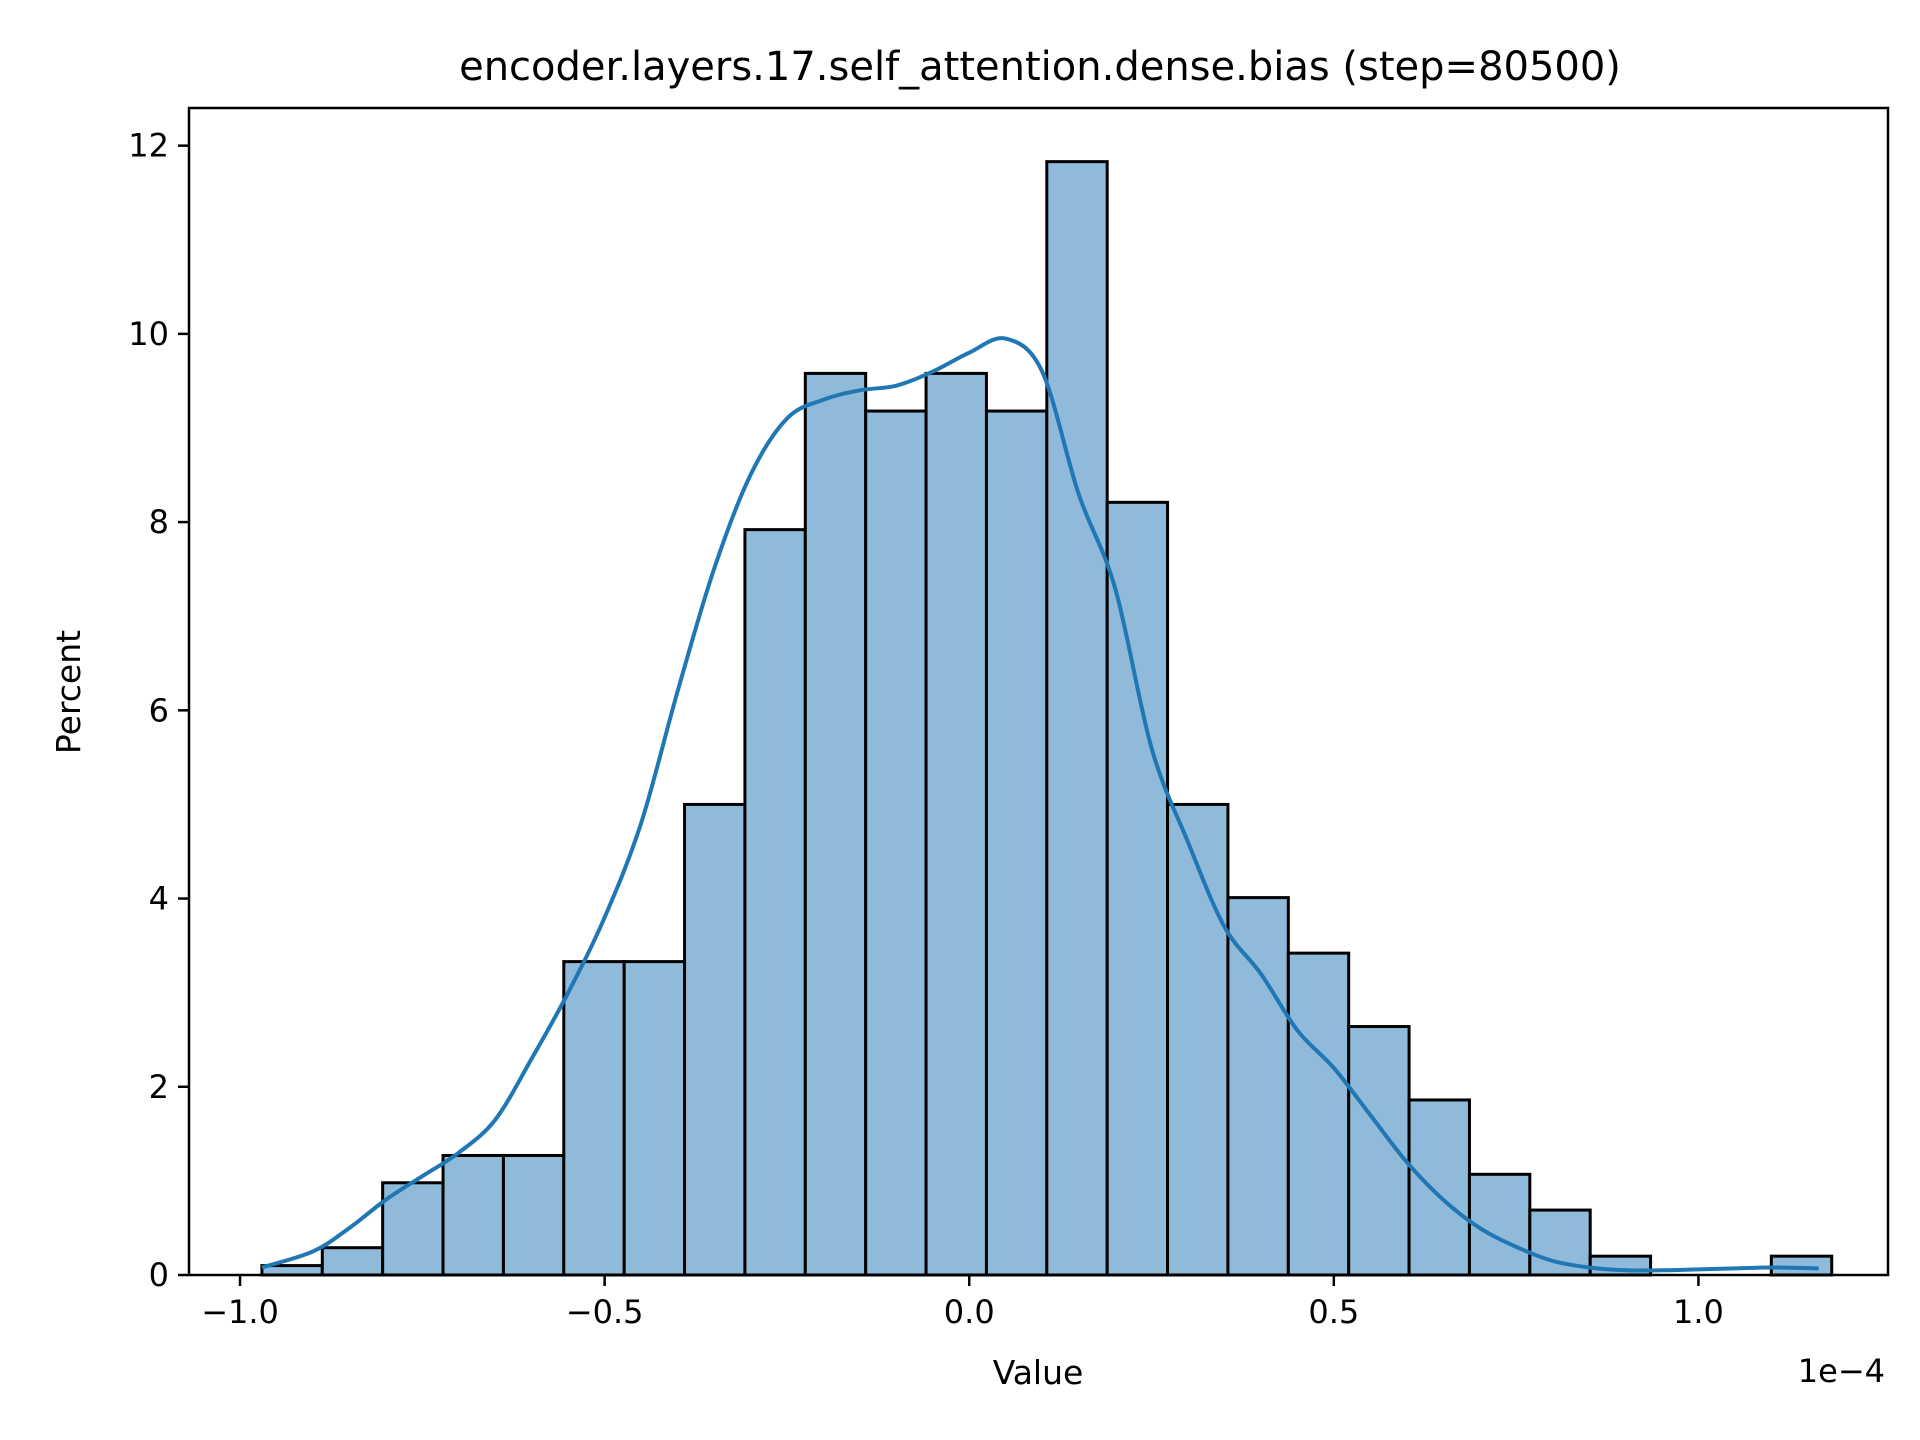 This screenshot has height=1440, width=1920. I want to click on x-tick-label: 0.5, so click(1333, 1312).